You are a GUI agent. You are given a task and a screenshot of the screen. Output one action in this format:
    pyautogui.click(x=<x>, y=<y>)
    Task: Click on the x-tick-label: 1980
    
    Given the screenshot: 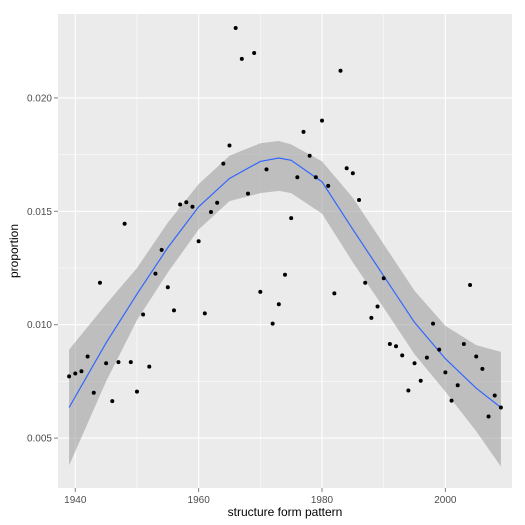 What is the action you would take?
    pyautogui.click(x=322, y=500)
    